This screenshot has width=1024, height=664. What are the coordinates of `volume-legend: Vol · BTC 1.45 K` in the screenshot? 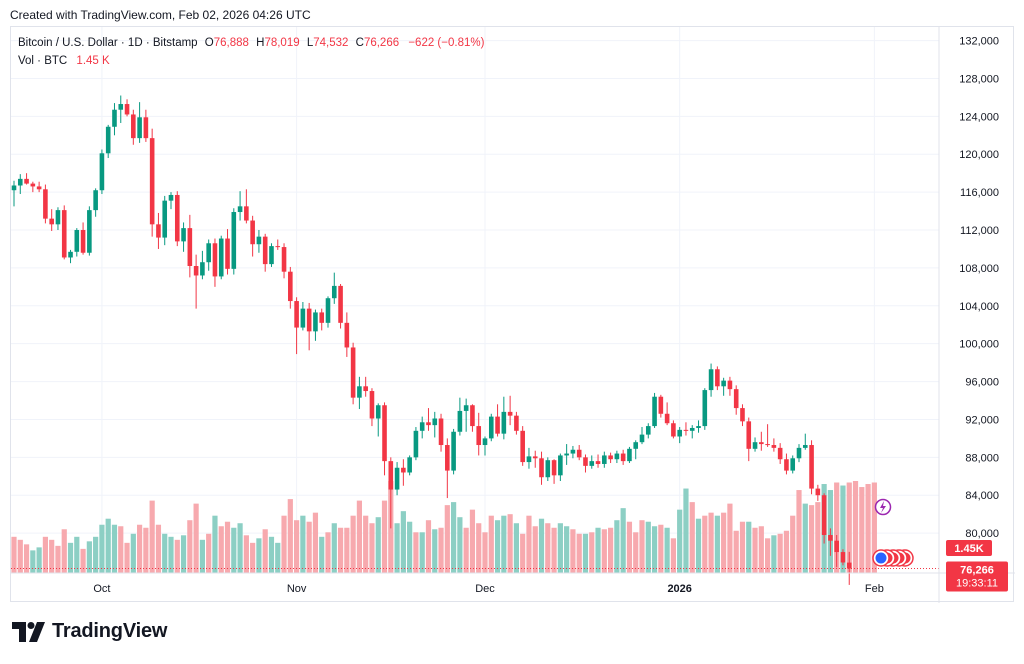 It's located at (64, 61).